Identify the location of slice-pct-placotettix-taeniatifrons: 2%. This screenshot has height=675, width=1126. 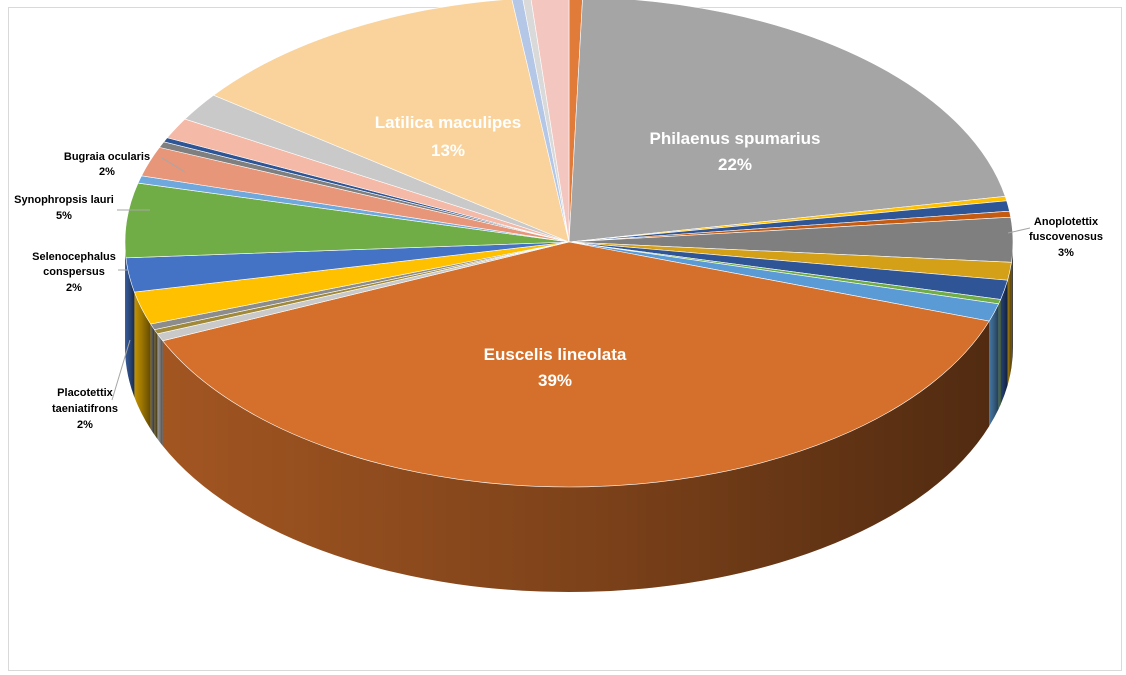
(85, 425).